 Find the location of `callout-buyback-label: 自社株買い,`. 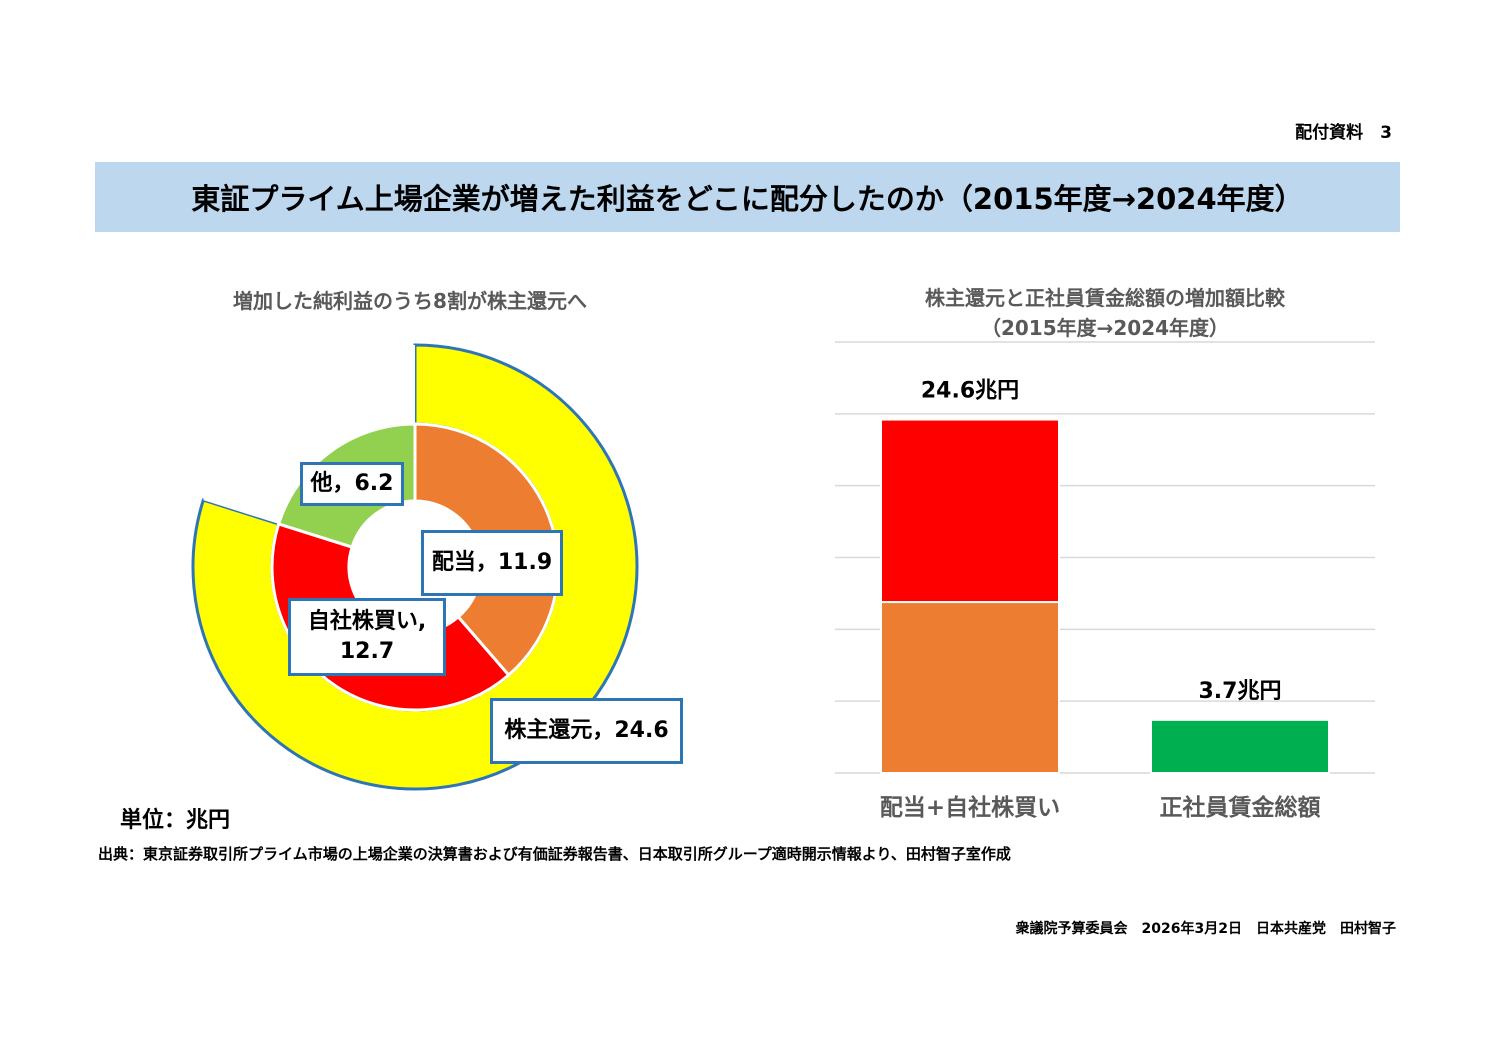

callout-buyback-label: 自社株買い, is located at coordinates (367, 621).